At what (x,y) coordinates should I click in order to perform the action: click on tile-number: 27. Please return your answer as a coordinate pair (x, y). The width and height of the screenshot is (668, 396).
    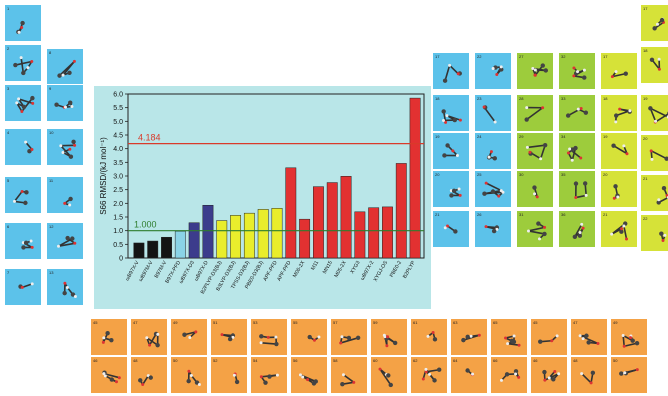
    Looking at the image, I should click on (521, 56).